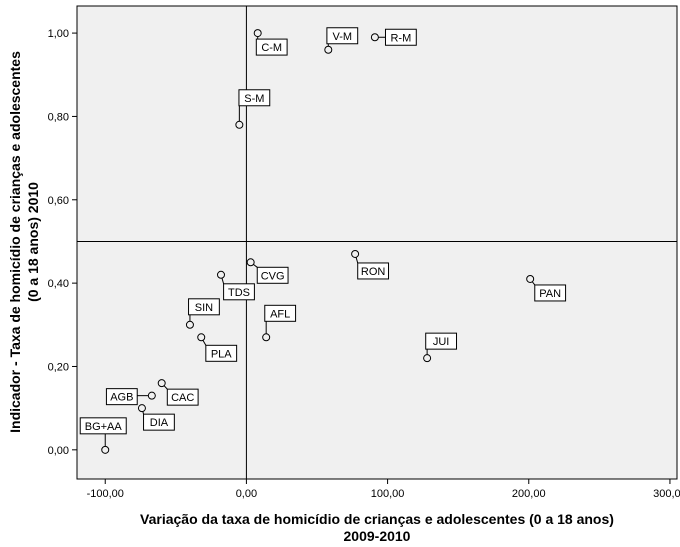  I want to click on data-point-c-m: C-M, so click(270, 42).